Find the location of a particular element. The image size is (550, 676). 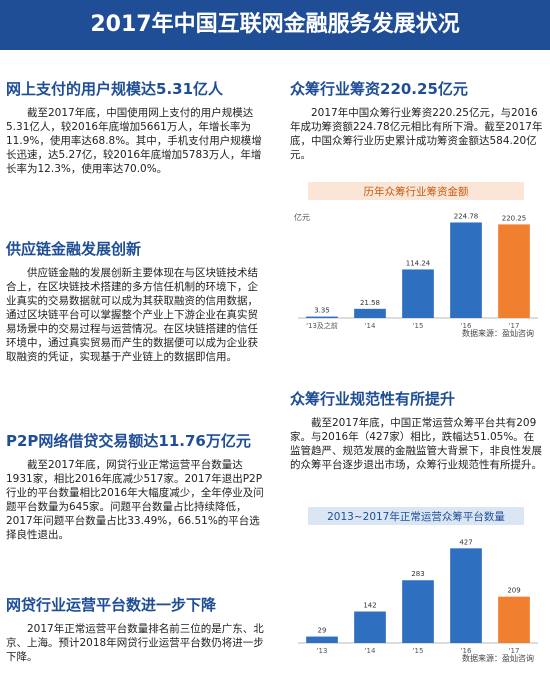

heading: 众筹行业筹资220.25亿元 is located at coordinates (379, 89).